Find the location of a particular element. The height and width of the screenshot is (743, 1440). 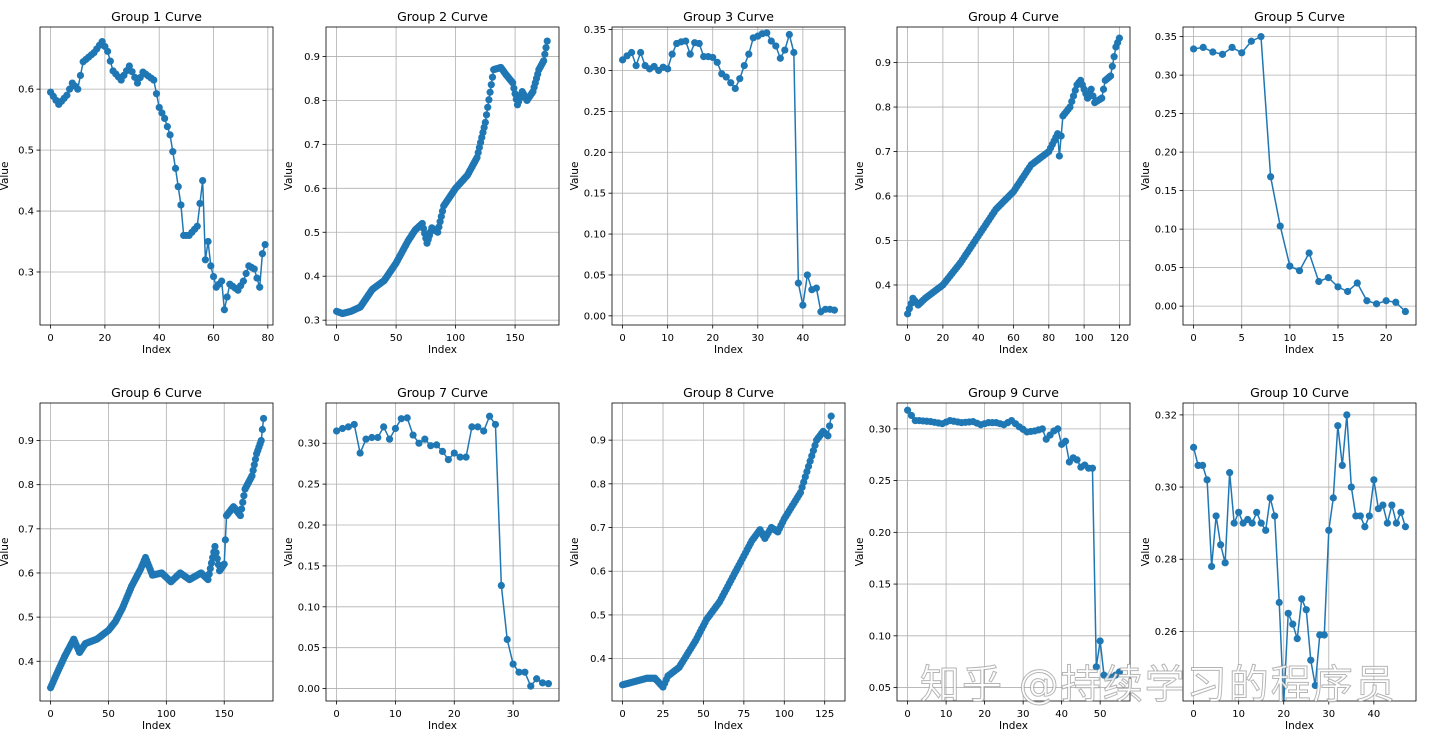

x-tick-label: 15 is located at coordinates (1338, 338).